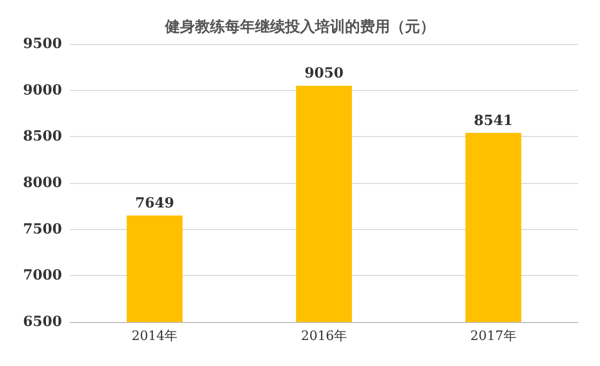 Image resolution: width=600 pixels, height=366 pixels. I want to click on y-tick-label: 6500, so click(42, 322).